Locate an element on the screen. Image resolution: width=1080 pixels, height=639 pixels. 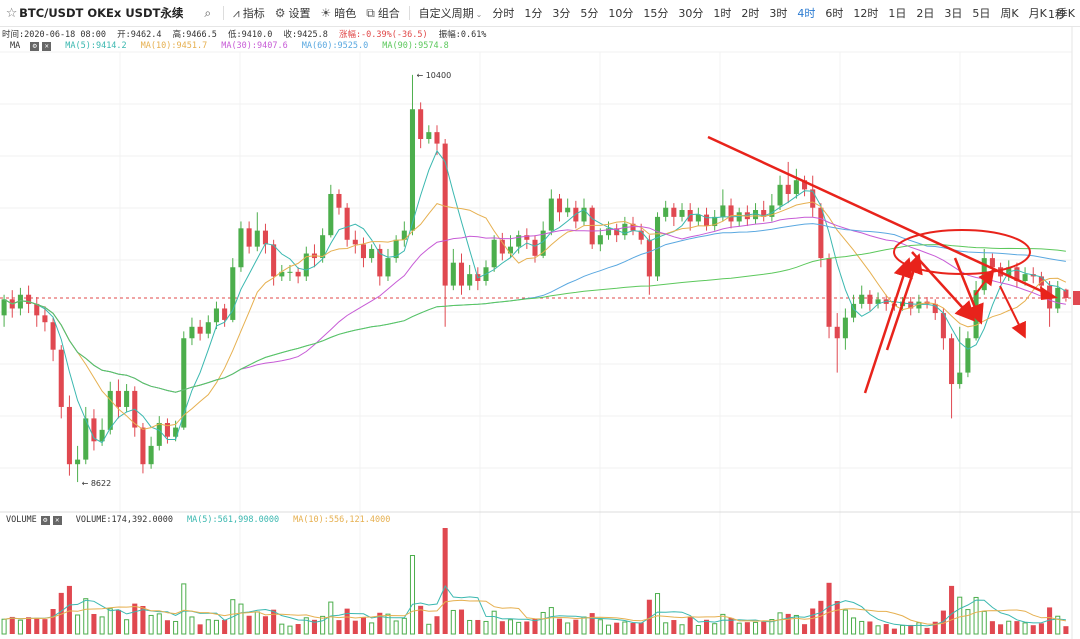
star-icon: ☆ is located at coordinates (11, 13).